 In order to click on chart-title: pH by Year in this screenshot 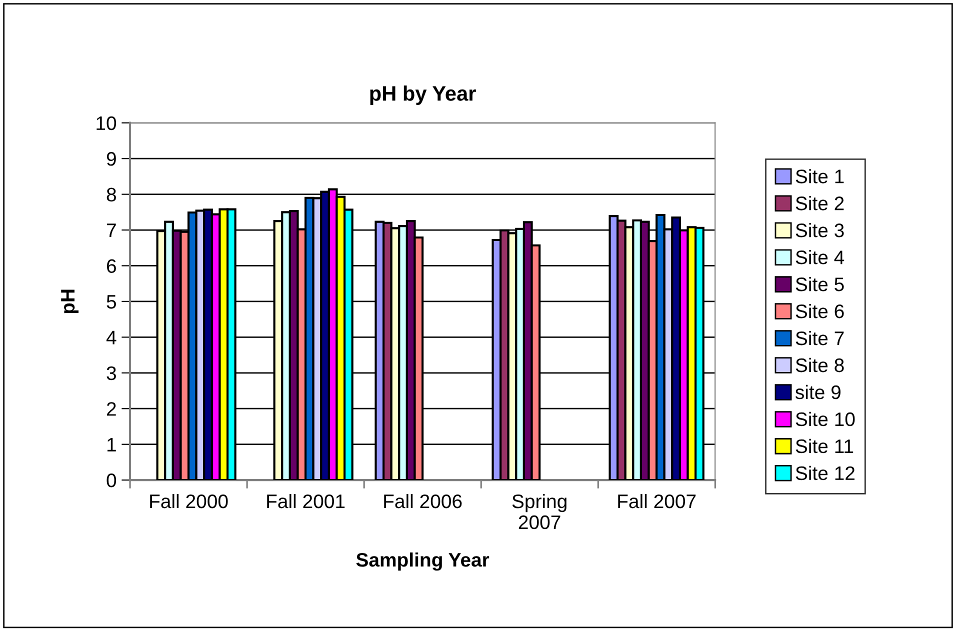, I will do `click(423, 95)`.